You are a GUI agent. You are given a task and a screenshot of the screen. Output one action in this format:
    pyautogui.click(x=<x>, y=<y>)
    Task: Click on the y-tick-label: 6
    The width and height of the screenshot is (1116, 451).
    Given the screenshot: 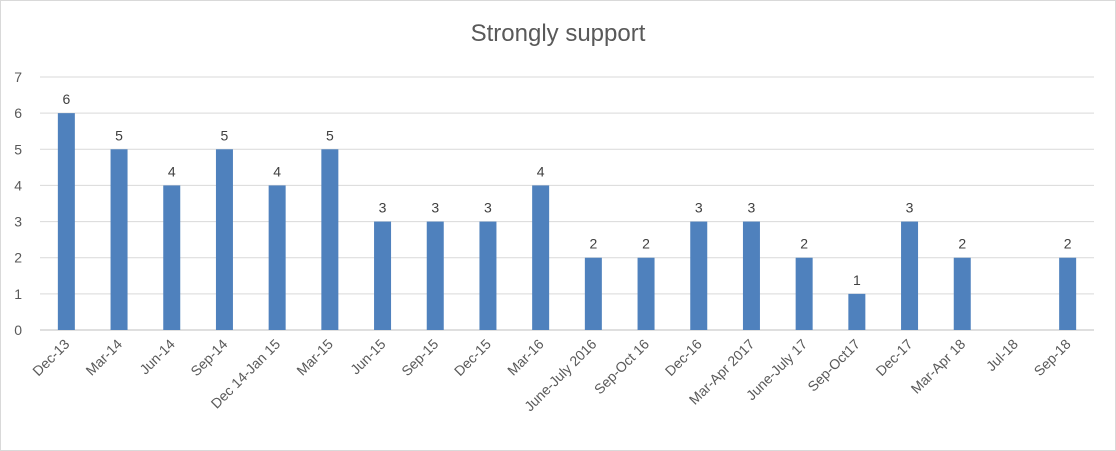 What is the action you would take?
    pyautogui.click(x=18, y=113)
    